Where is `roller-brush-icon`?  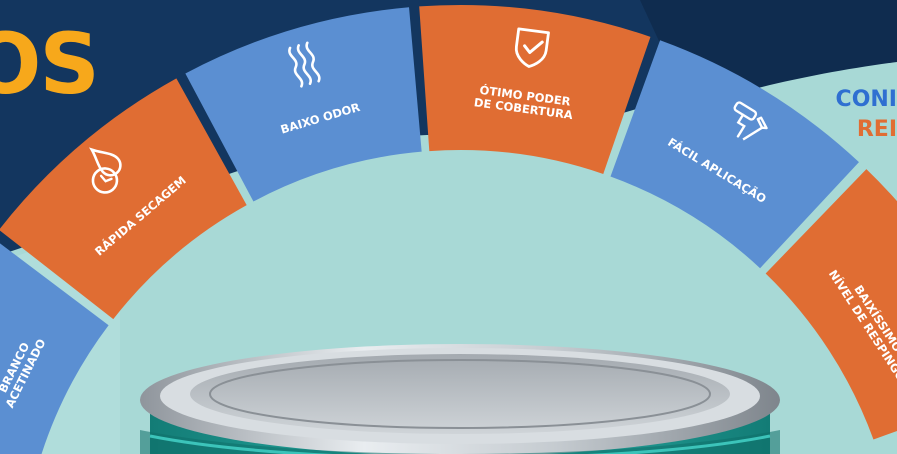 roller-brush-icon is located at coordinates (750, 121).